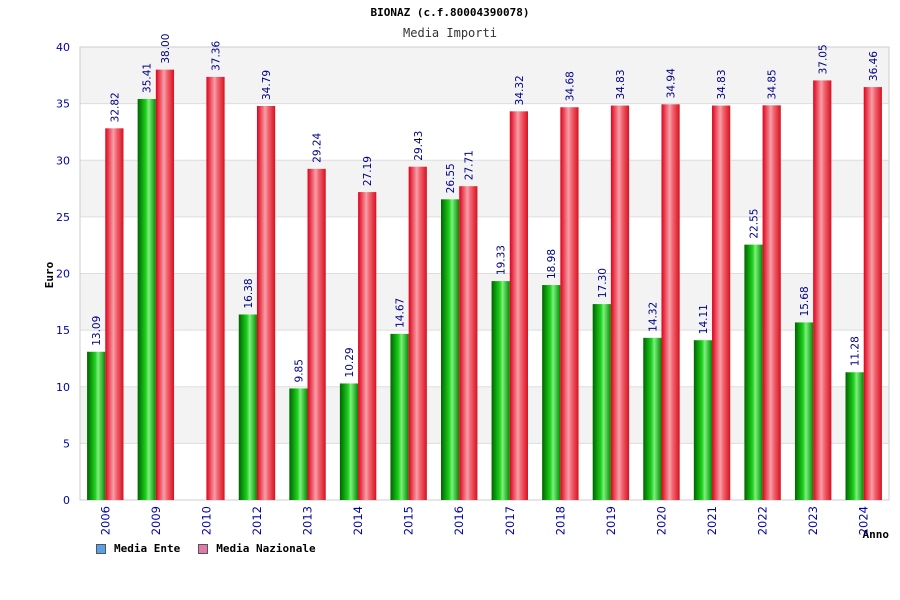 This screenshot has height=600, width=900. I want to click on legend-item-media-nazionale: Media Nazionale, so click(257, 548).